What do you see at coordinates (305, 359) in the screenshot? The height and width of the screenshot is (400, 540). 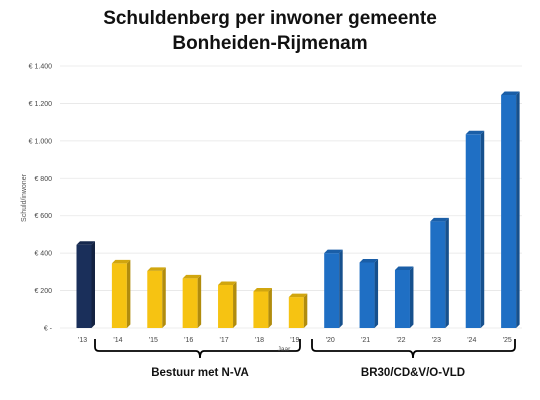 I see `group-brackets: Bestuur met N-VA BR30/CD&V/O-VLD` at bounding box center [305, 359].